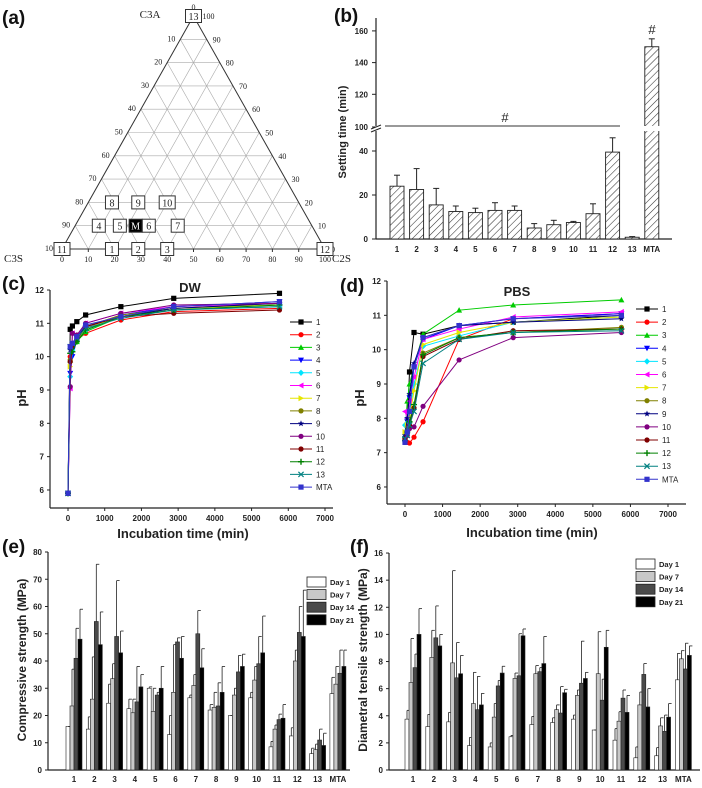  I want to click on ternary-point-label: 3, so click(167, 250).